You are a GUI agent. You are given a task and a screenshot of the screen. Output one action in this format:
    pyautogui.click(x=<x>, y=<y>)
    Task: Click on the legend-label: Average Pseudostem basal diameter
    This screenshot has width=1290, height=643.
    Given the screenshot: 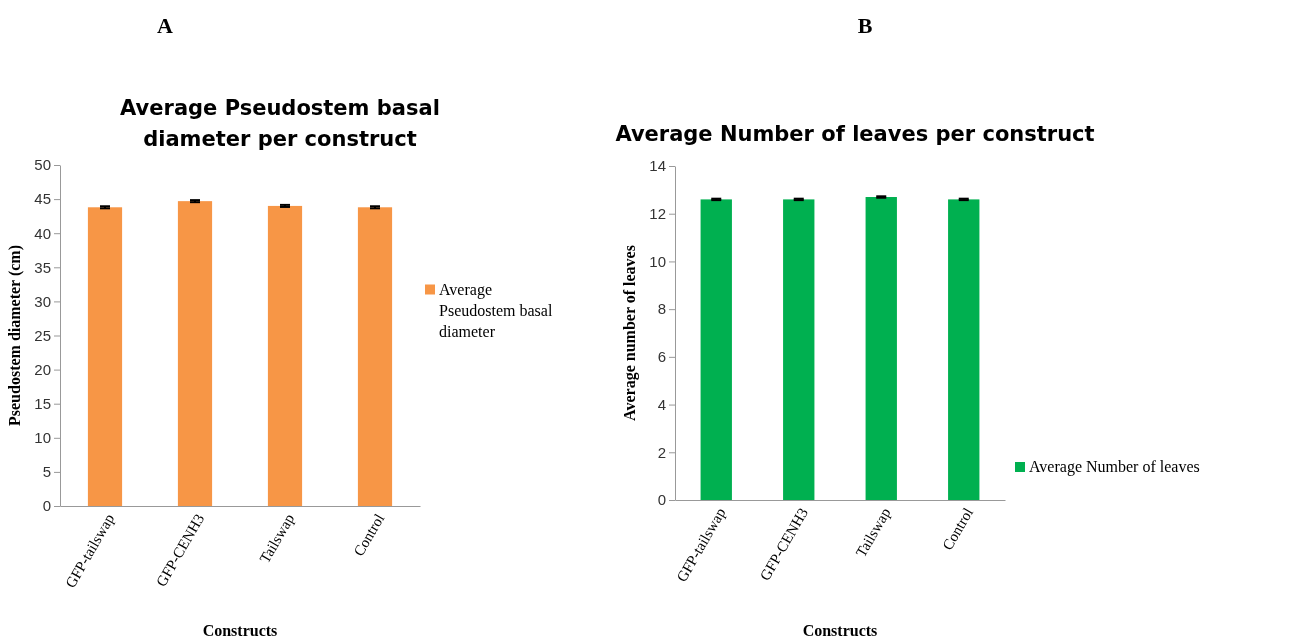 What is the action you would take?
    pyautogui.click(x=496, y=310)
    